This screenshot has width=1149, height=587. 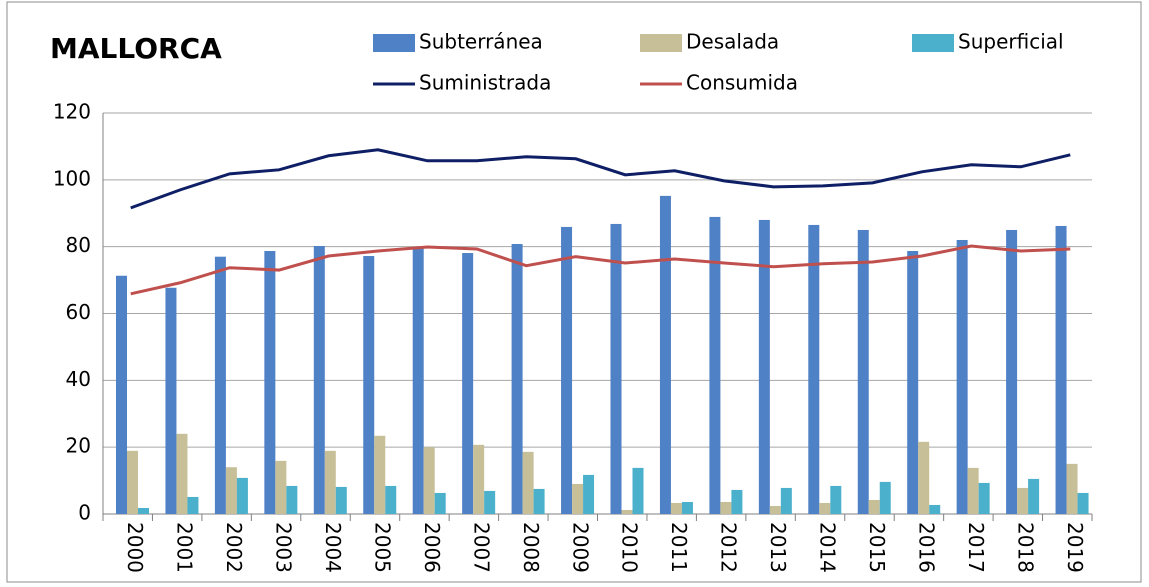 What do you see at coordinates (828, 547) in the screenshot?
I see `x-tick-label: 2014` at bounding box center [828, 547].